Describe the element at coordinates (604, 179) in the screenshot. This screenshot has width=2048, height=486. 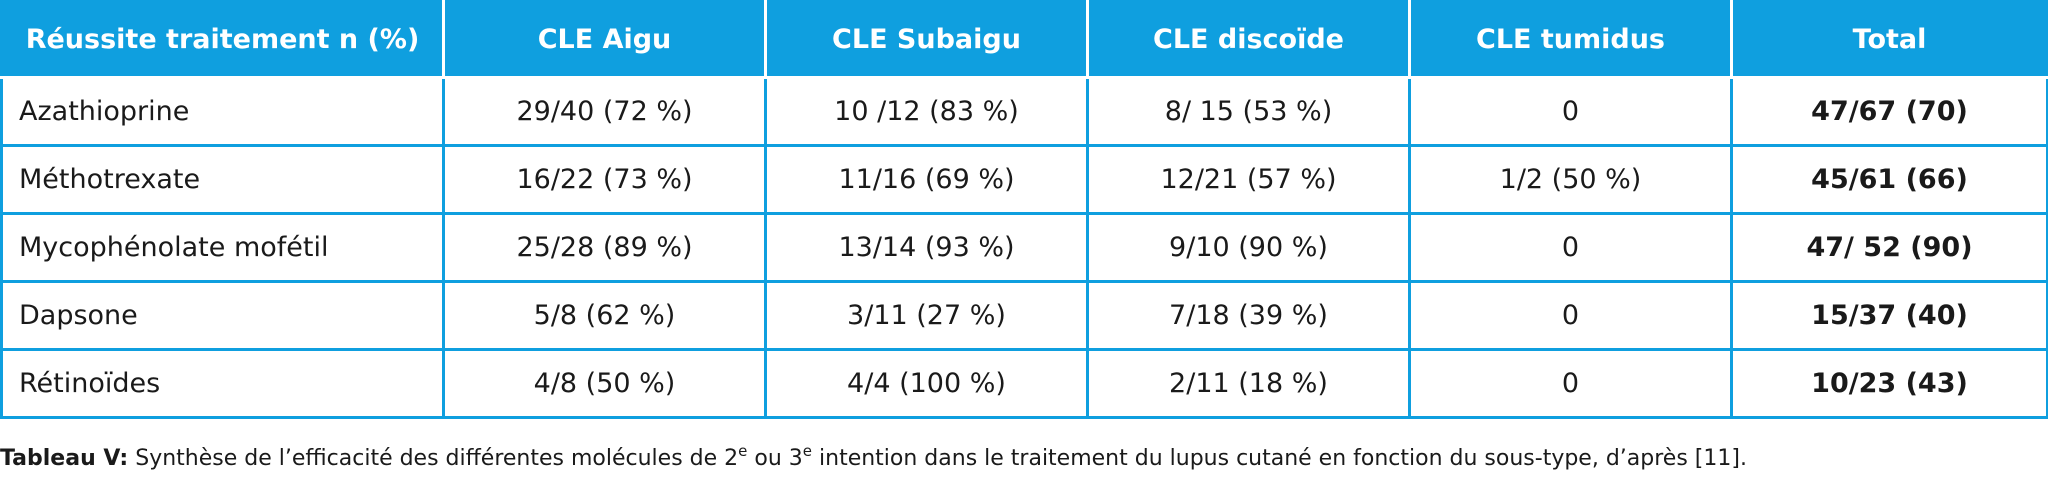
I see `cell-cle-aigu: 16/22 (73 %)` at that location.